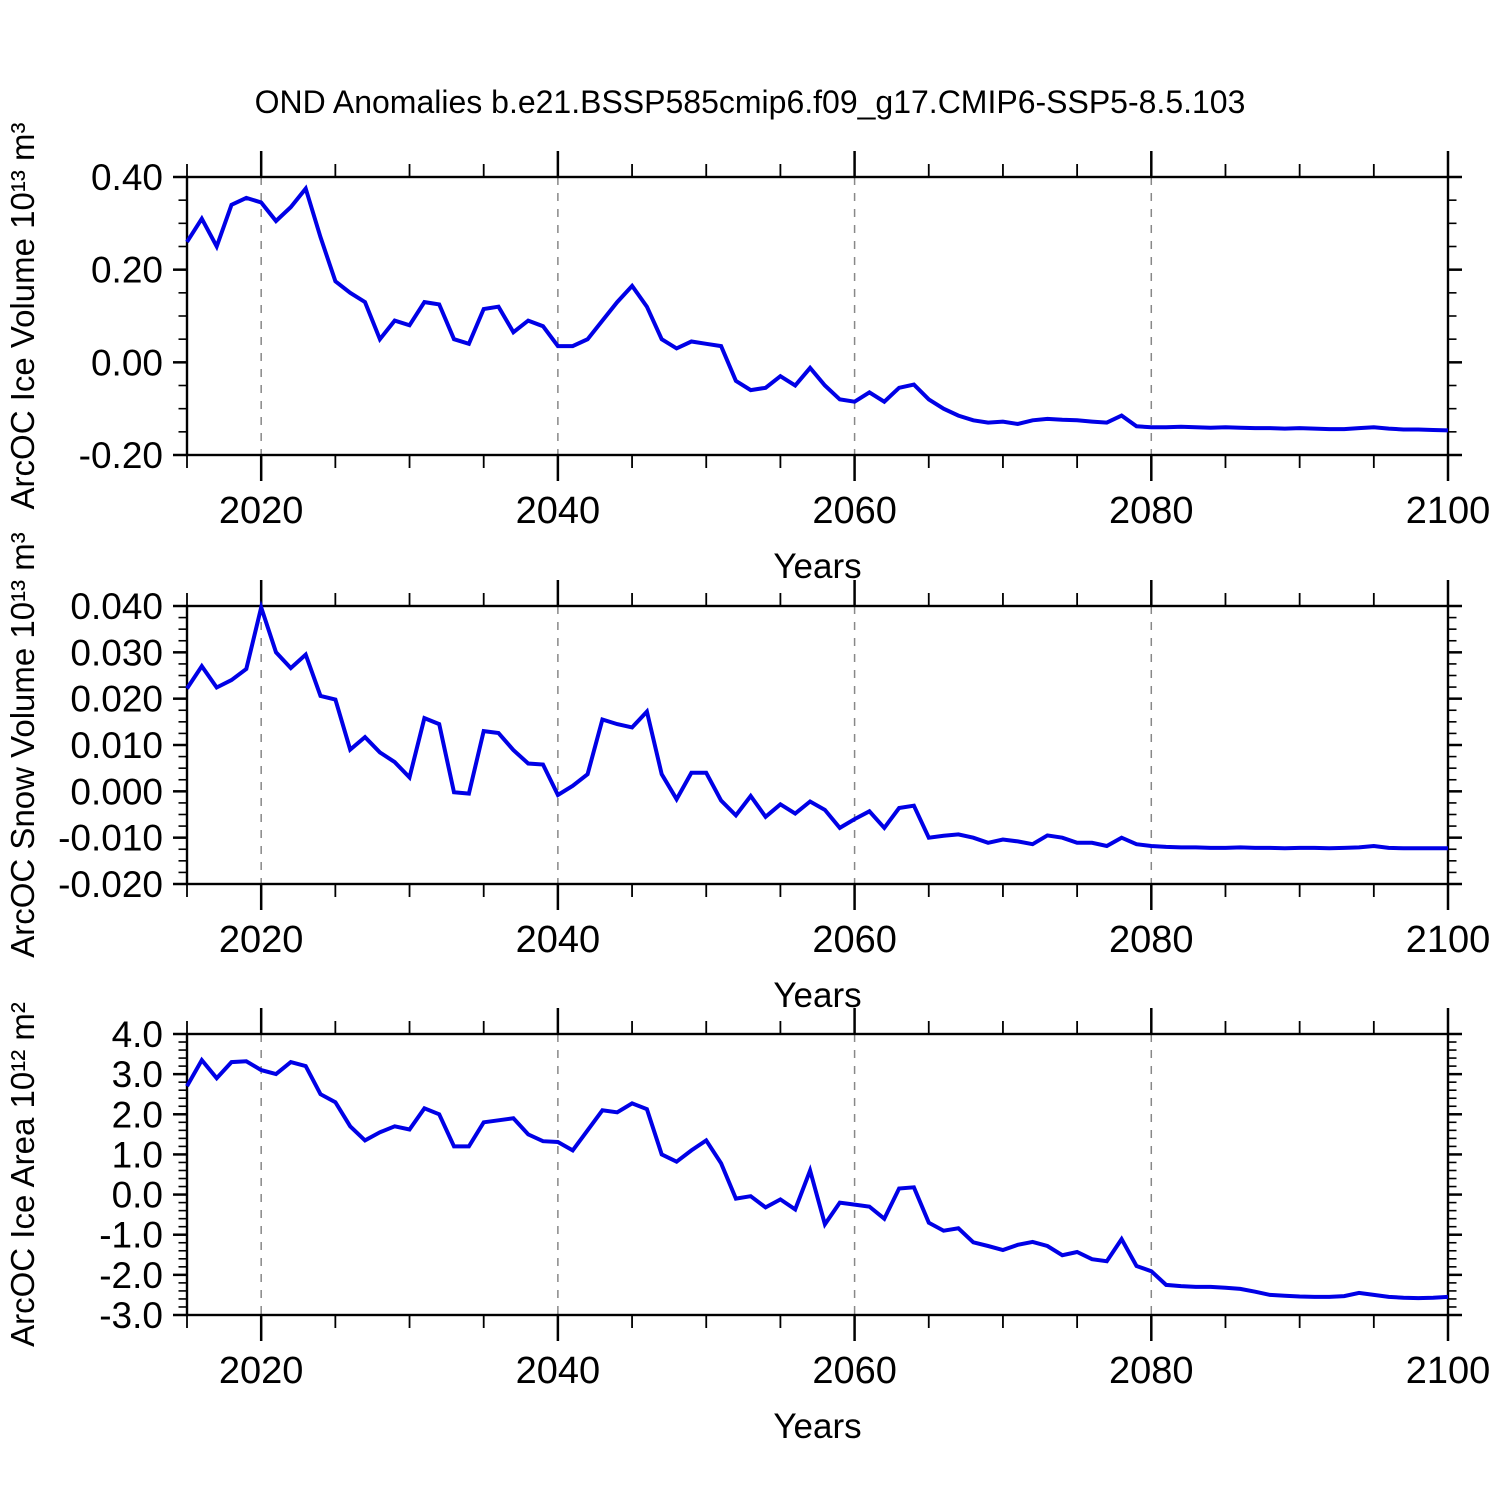 Image resolution: width=1500 pixels, height=1500 pixels. Describe the element at coordinates (116, 606) in the screenshot. I see `y-tick-label: 0.040` at that location.